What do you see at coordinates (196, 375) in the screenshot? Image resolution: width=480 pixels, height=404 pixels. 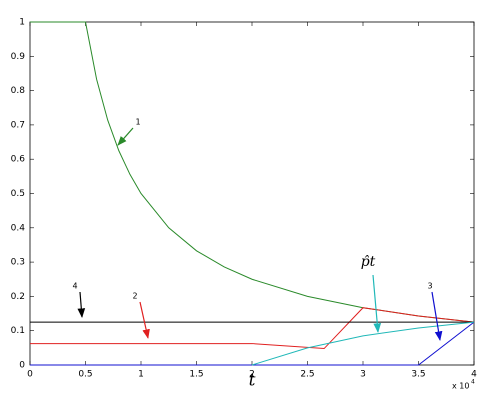 I see `x-tick-label: 1.5` at bounding box center [196, 375].